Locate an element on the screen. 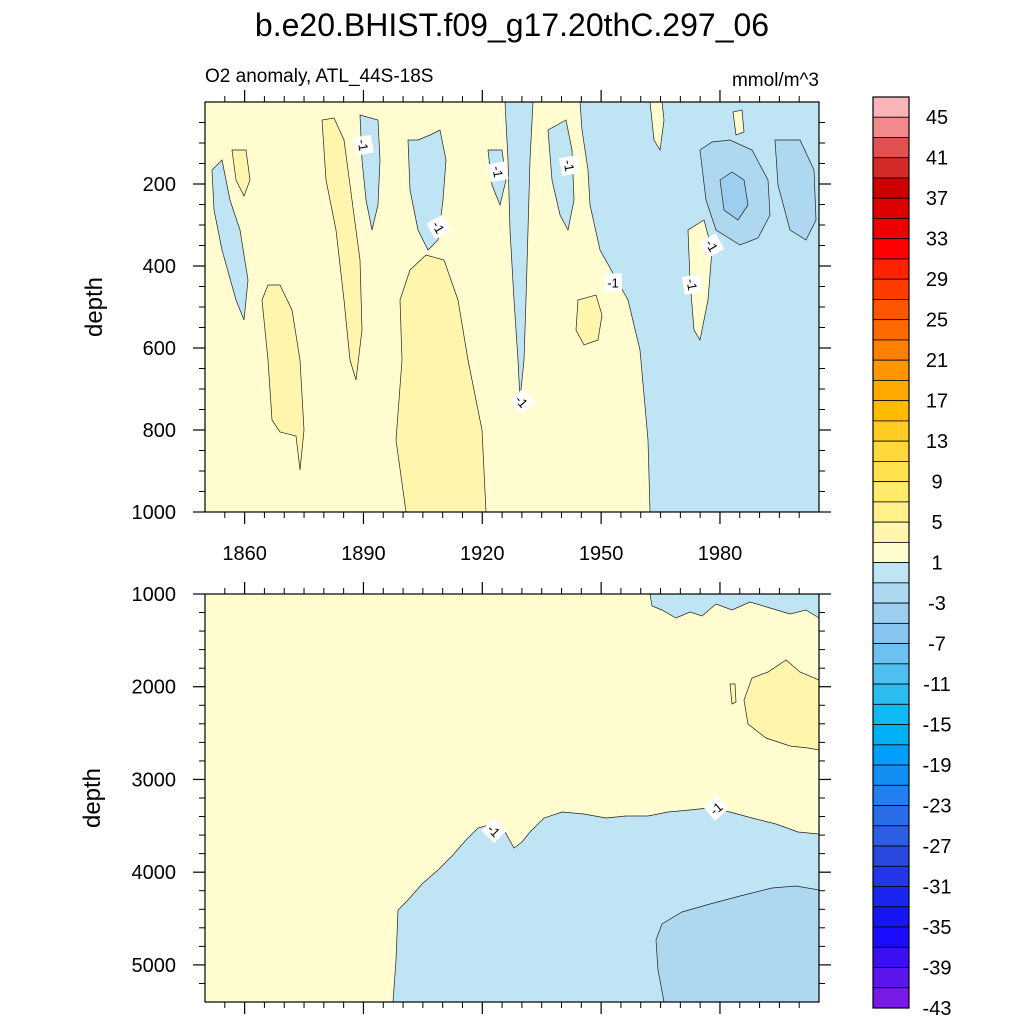 The width and height of the screenshot is (1024, 1024). lower-pos5-sliver is located at coordinates (733, 694).